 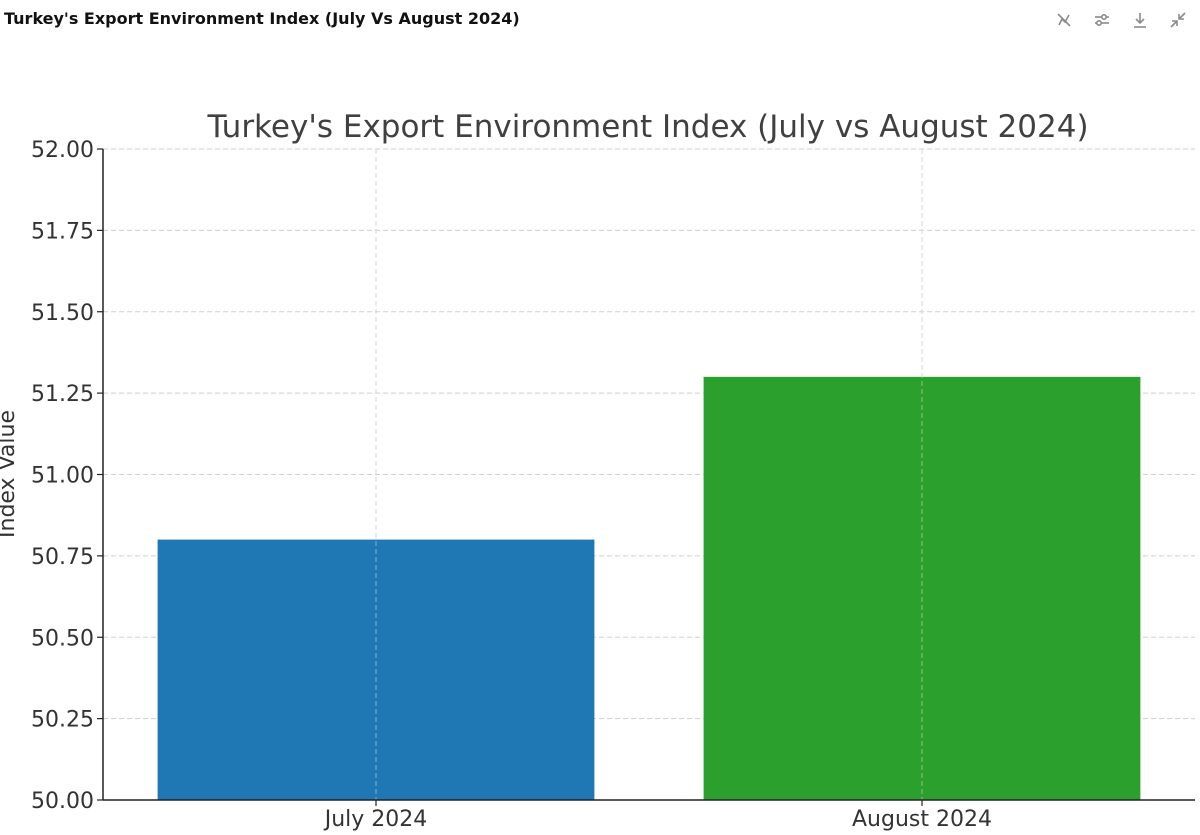 I want to click on y-tick-label: 51.75, so click(x=62, y=231).